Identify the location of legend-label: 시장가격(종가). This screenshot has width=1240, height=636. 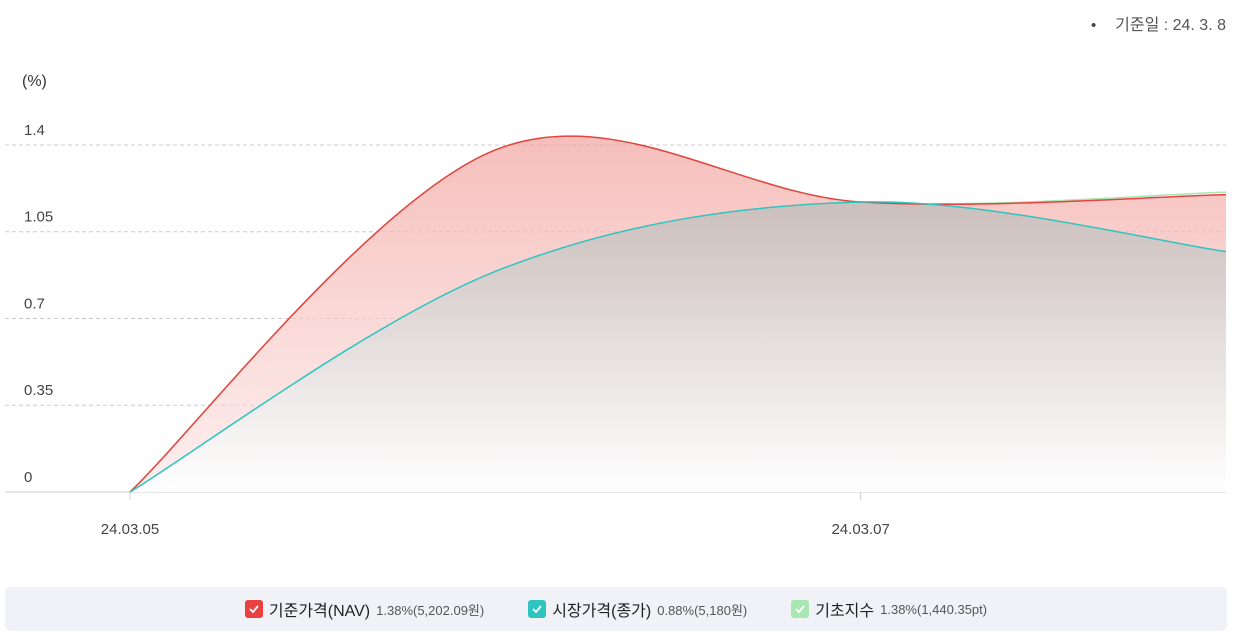
(602, 611).